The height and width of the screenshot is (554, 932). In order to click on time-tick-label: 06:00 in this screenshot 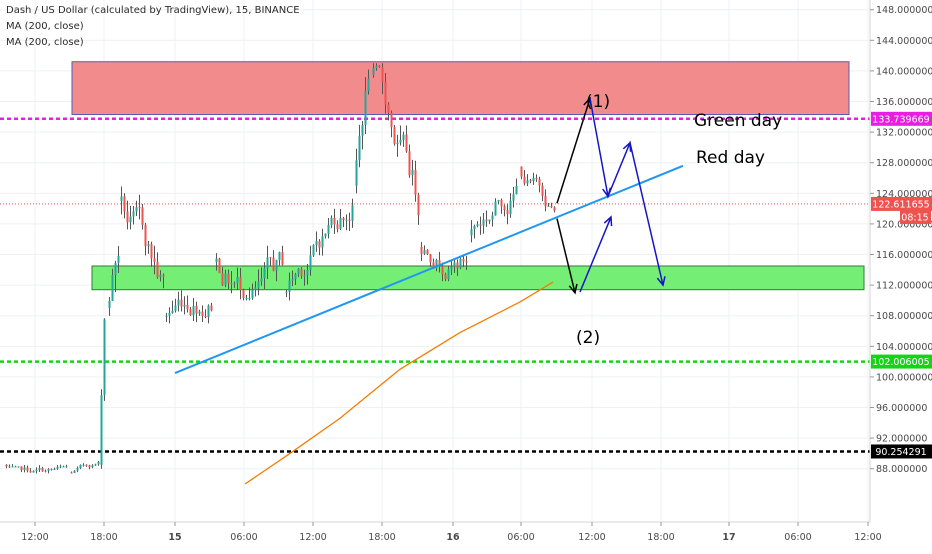, I will do `click(520, 537)`.